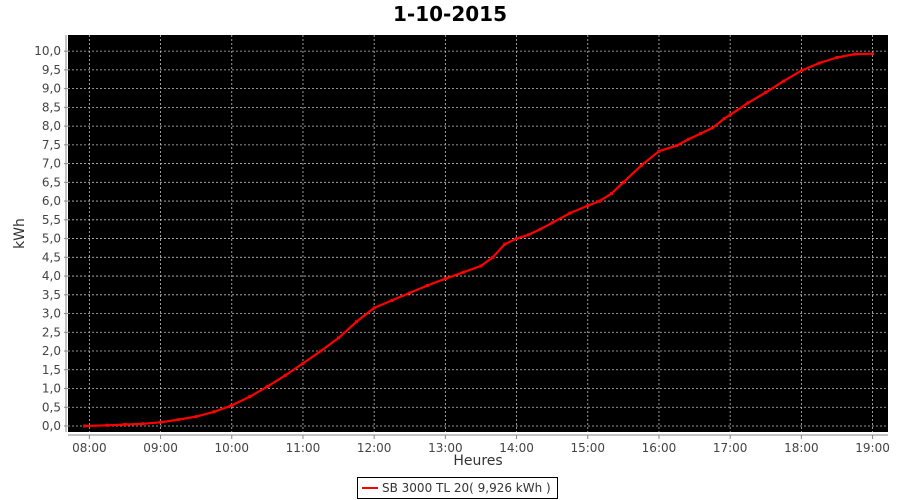 The image size is (900, 500). I want to click on x-tick-label: 09:00, so click(160, 448).